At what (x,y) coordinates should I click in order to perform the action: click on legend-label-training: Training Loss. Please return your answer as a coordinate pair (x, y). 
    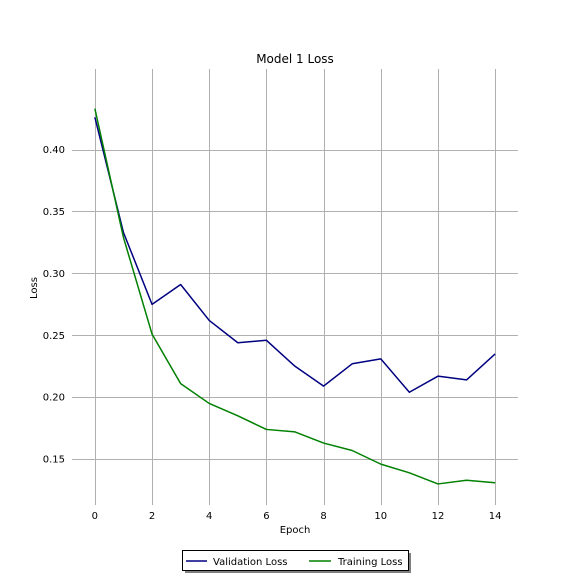
    Looking at the image, I should click on (370, 562).